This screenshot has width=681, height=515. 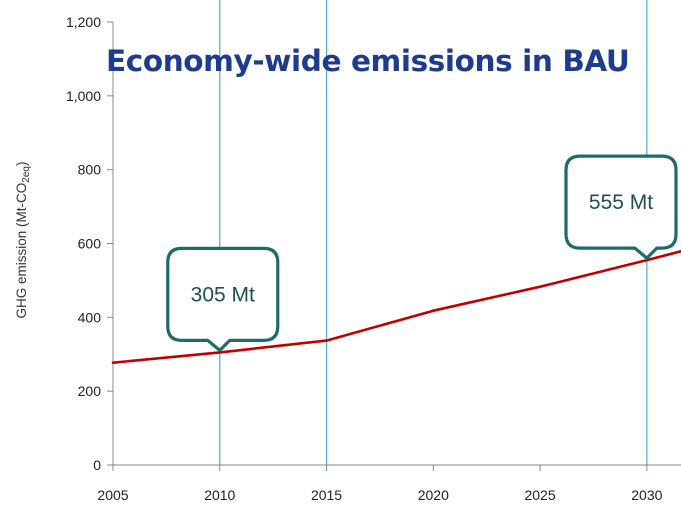 What do you see at coordinates (90, 244) in the screenshot?
I see `y-tick-label: 600` at bounding box center [90, 244].